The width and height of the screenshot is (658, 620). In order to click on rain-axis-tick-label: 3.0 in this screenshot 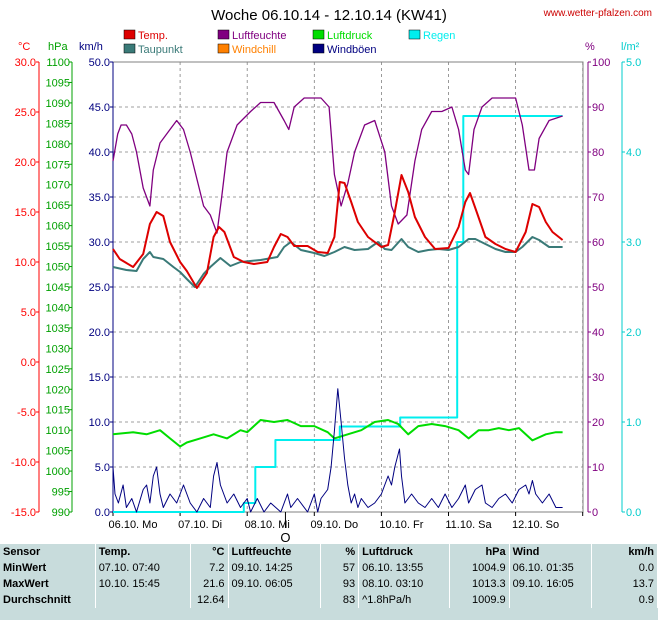, I will do `click(633, 243)`.